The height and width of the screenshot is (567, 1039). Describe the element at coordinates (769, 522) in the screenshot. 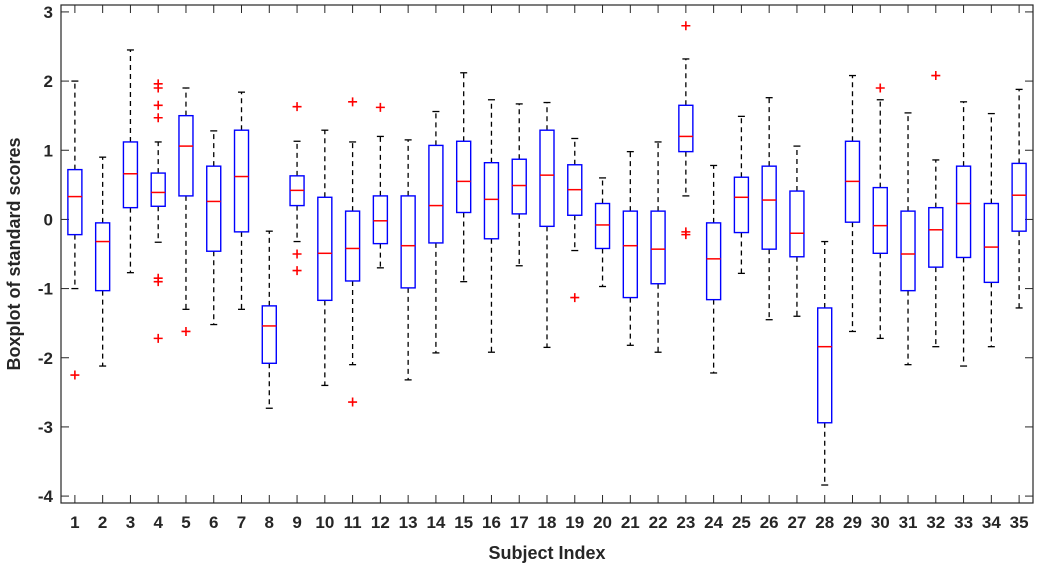

I see `x-tick-label: 26` at that location.